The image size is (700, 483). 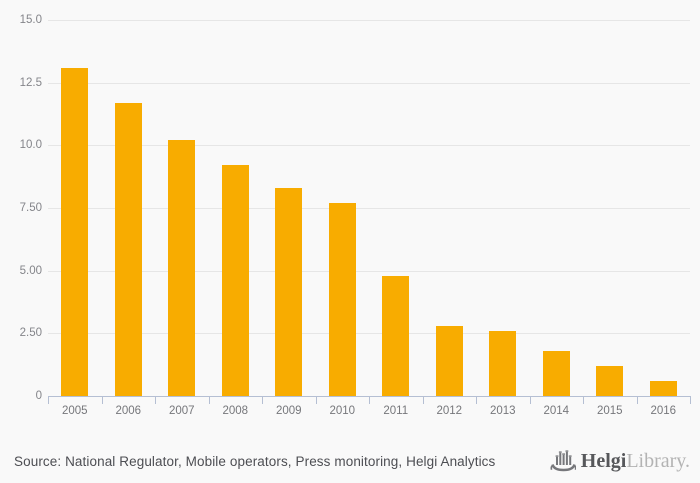 What do you see at coordinates (369, 271) in the screenshot?
I see `gridline-5.00` at bounding box center [369, 271].